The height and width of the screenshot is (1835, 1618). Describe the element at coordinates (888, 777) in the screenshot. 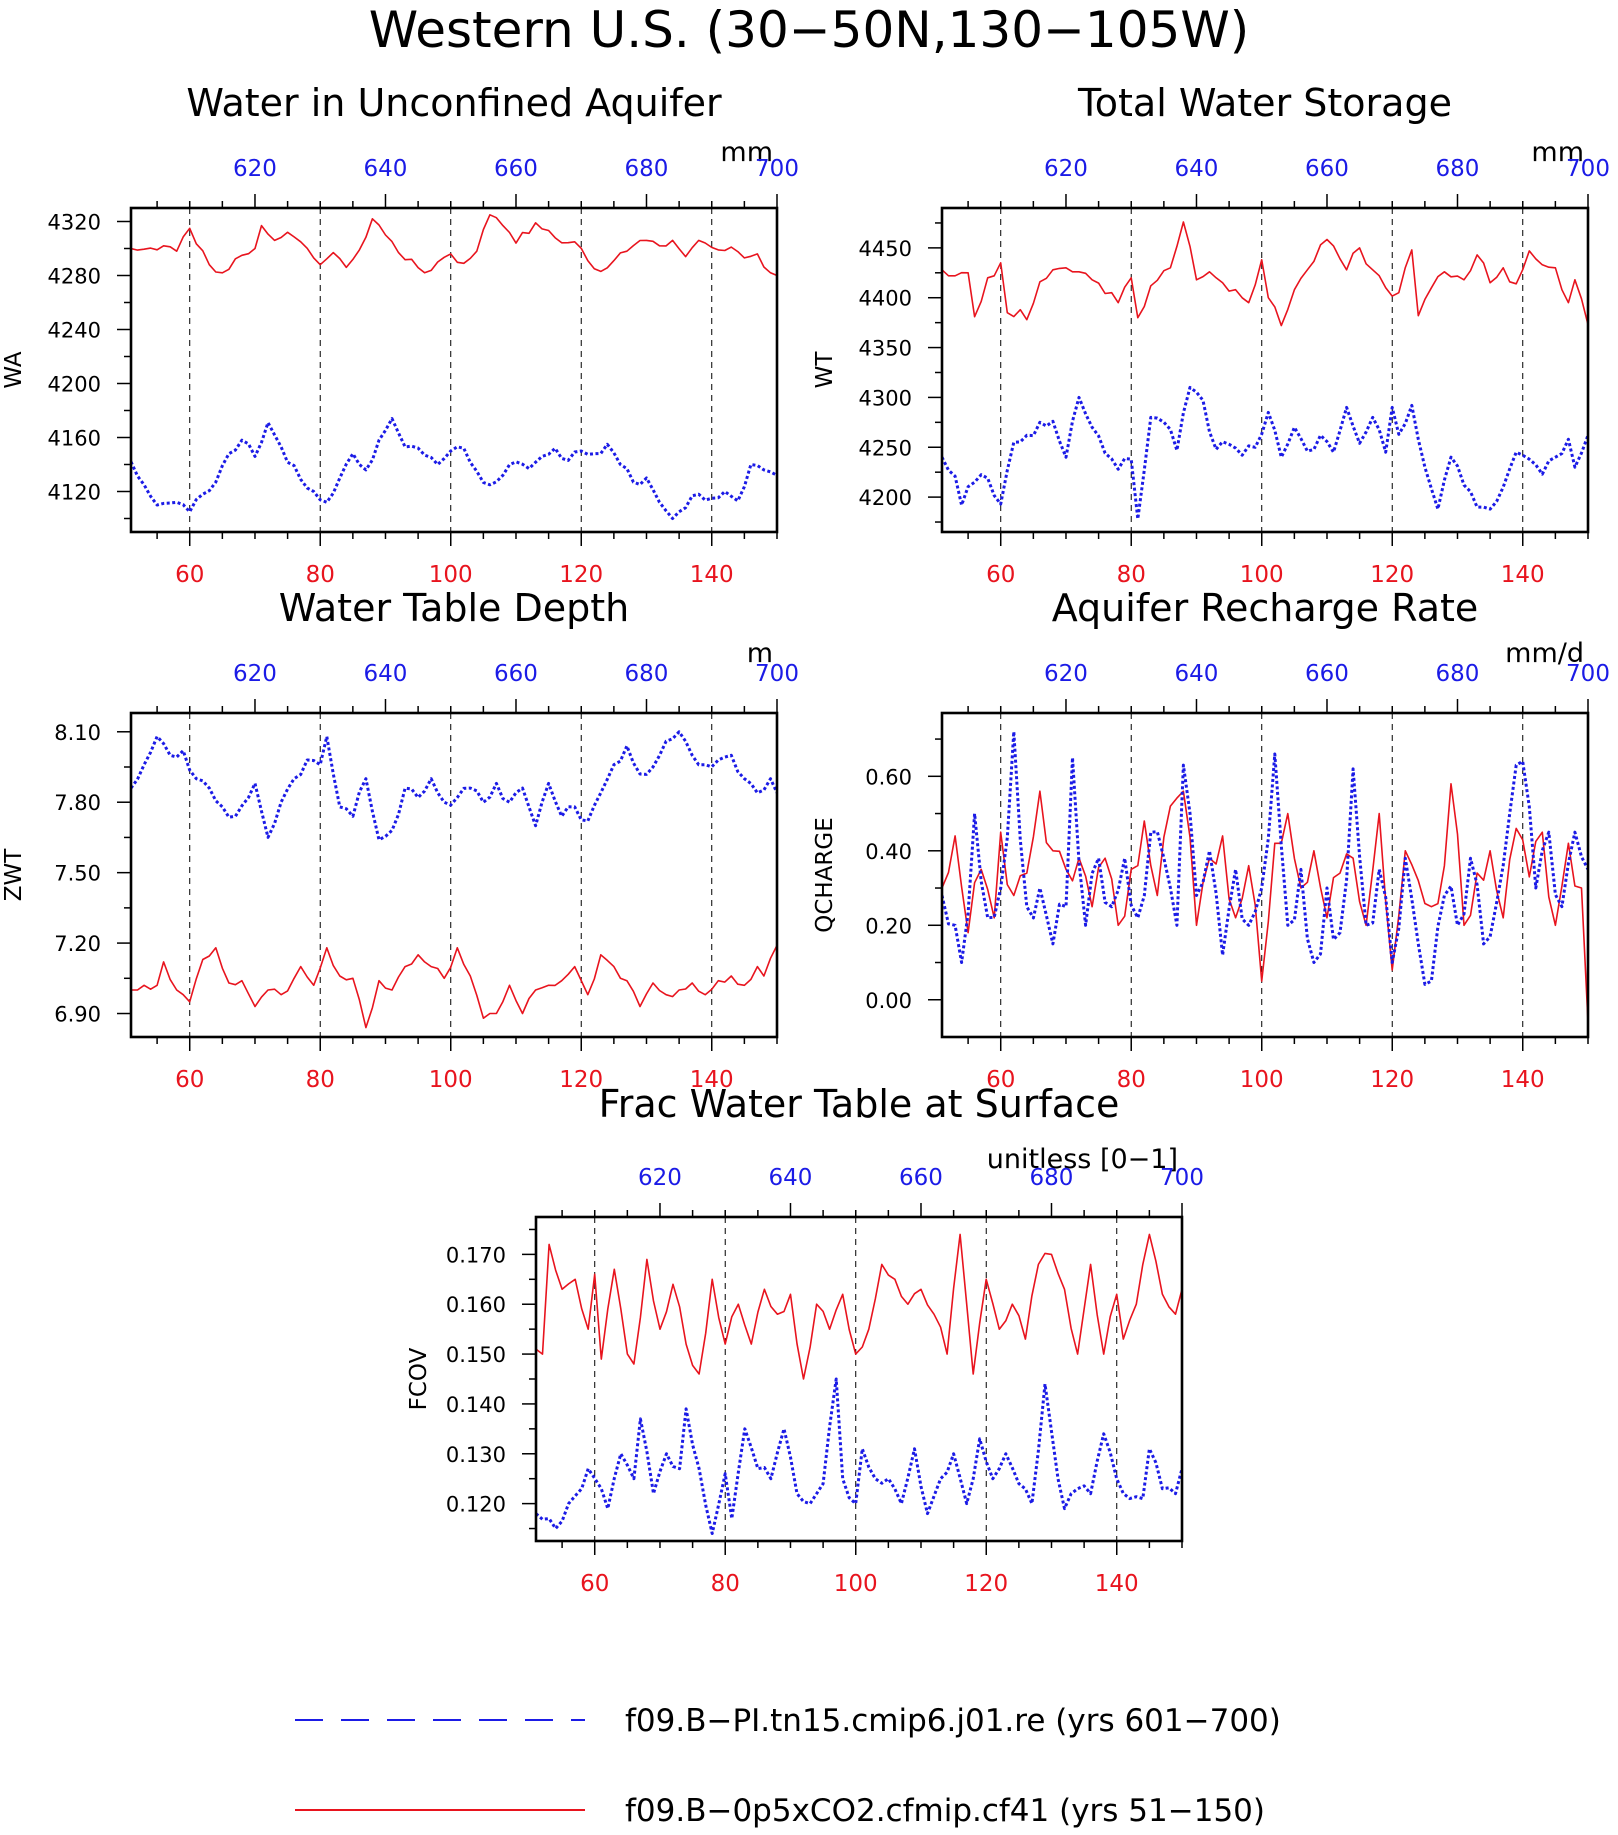

I see `y-tick-label: 0.60` at that location.